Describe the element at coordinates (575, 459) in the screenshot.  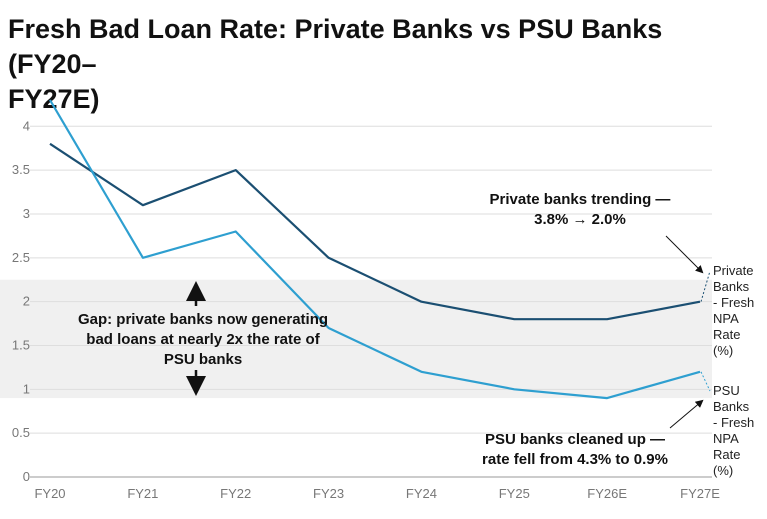
I see `psu-annotation-line: rate fell from 4.3% to 0.9%` at that location.